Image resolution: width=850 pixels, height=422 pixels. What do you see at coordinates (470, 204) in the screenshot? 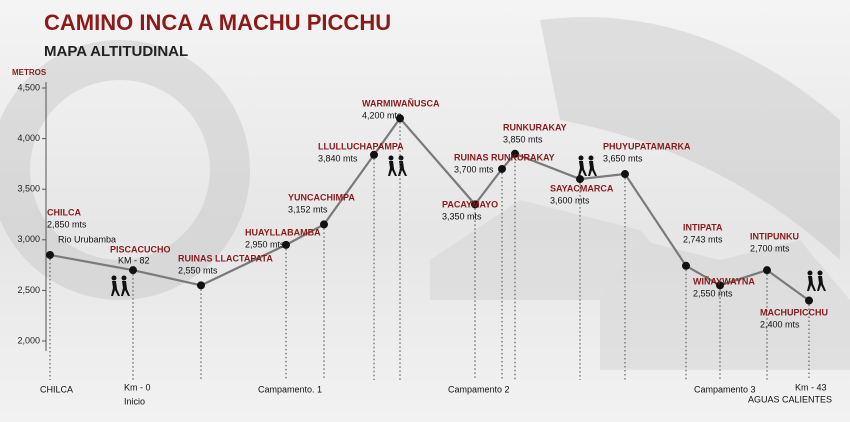
I see `point-name: PACAYMAYO` at bounding box center [470, 204].